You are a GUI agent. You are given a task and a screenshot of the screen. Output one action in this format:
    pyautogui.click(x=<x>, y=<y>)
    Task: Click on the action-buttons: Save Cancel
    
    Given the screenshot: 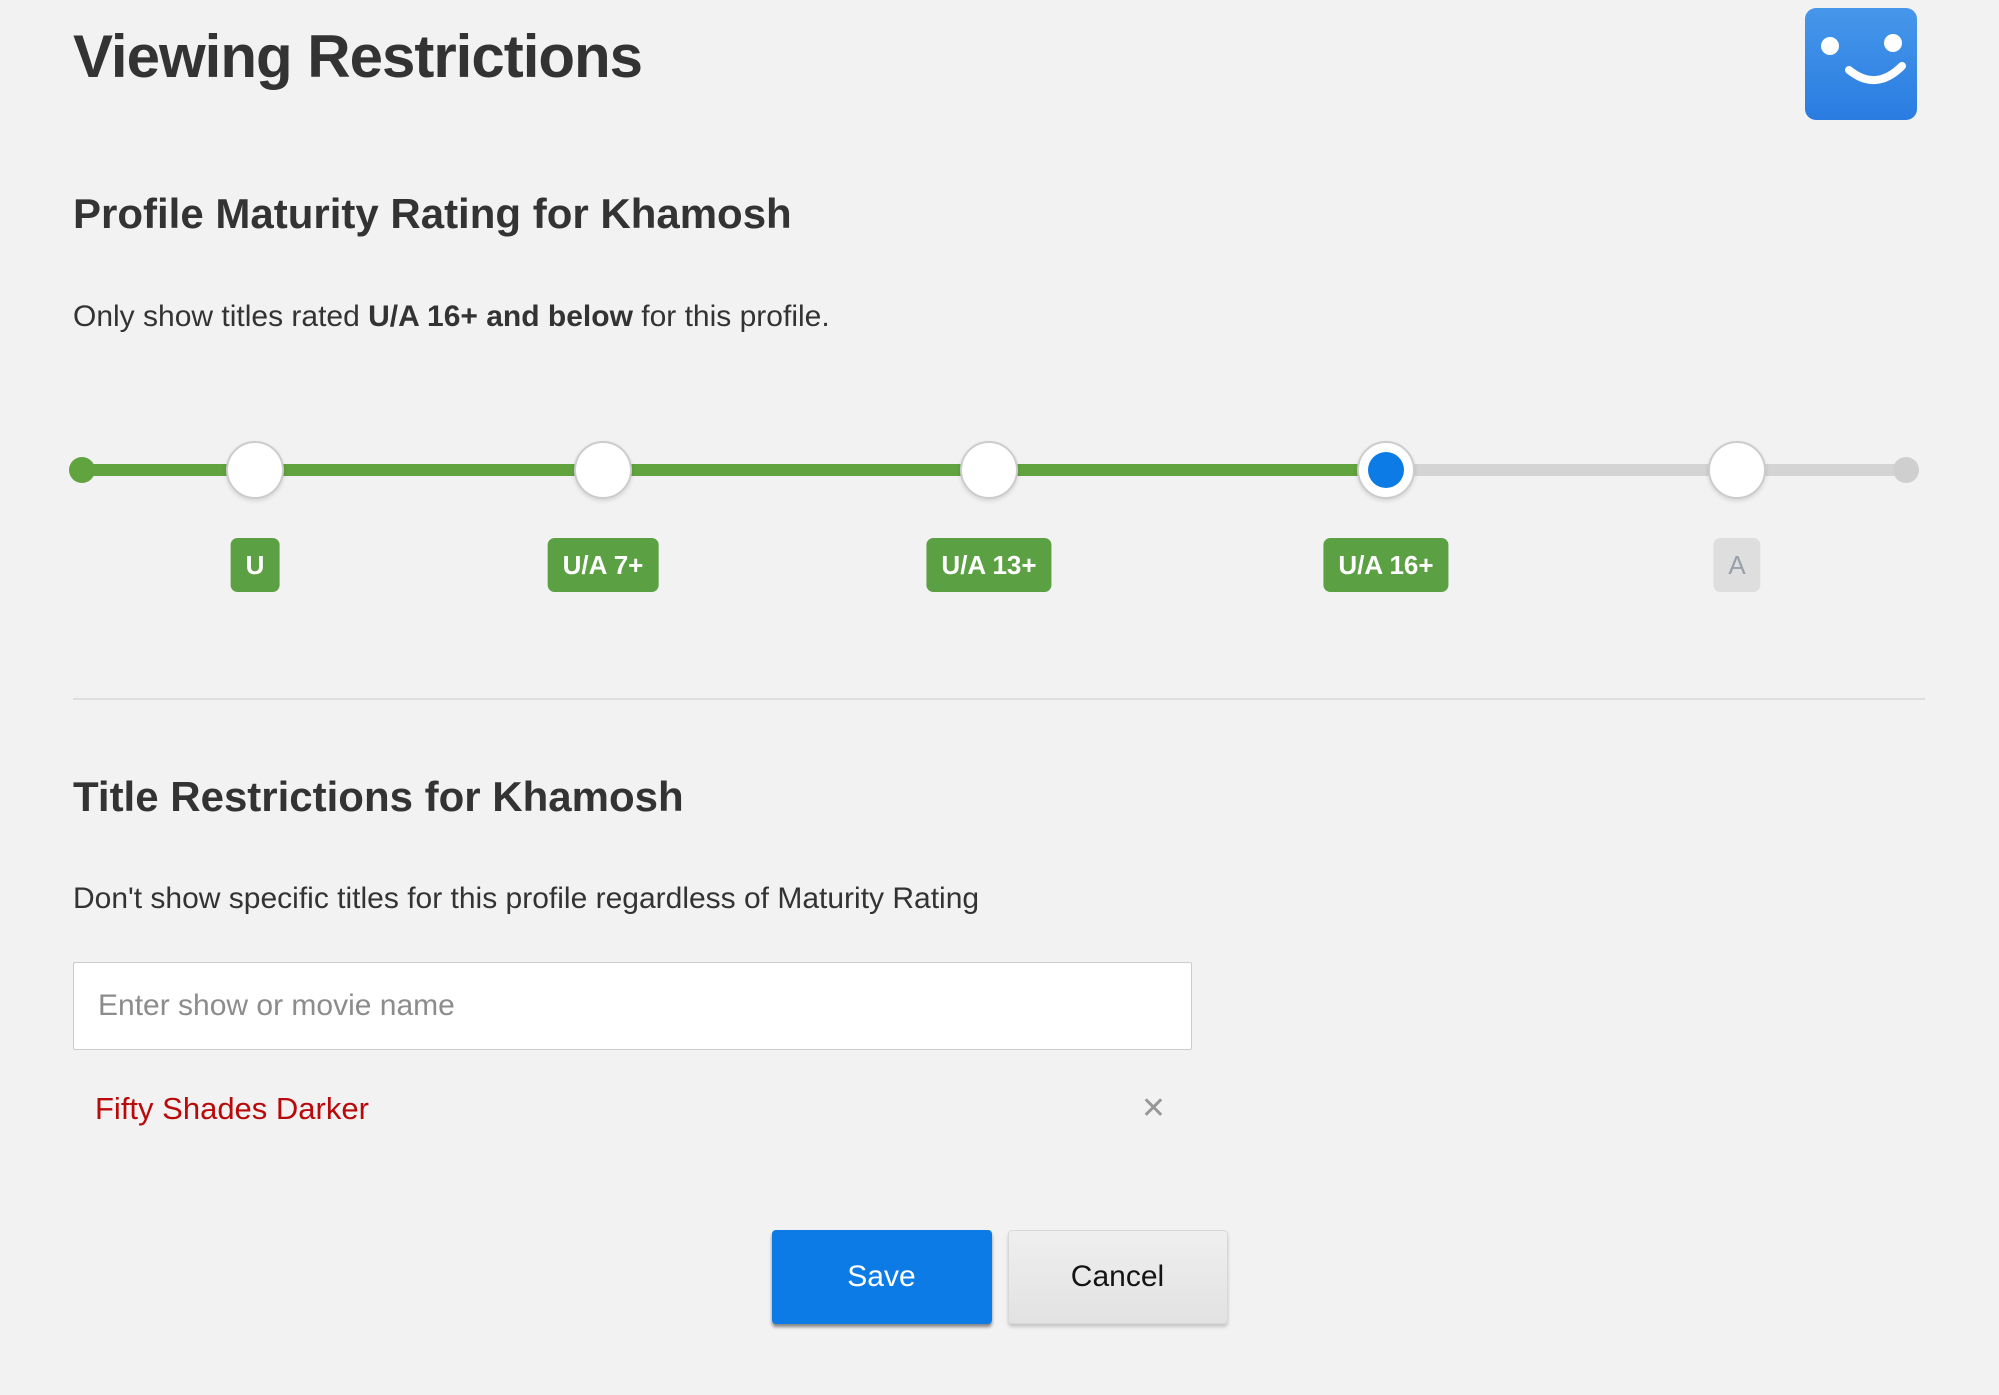 What is the action you would take?
    pyautogui.click(x=999, y=1277)
    